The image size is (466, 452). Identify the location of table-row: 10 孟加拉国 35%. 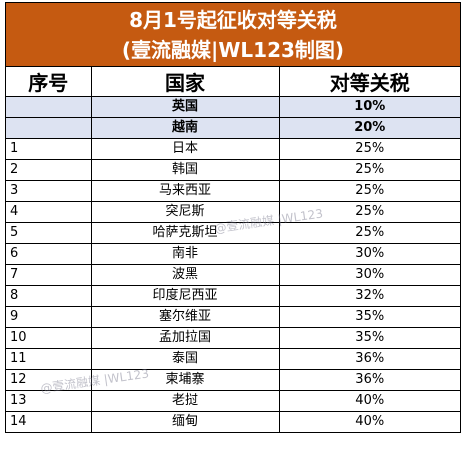
(233, 338).